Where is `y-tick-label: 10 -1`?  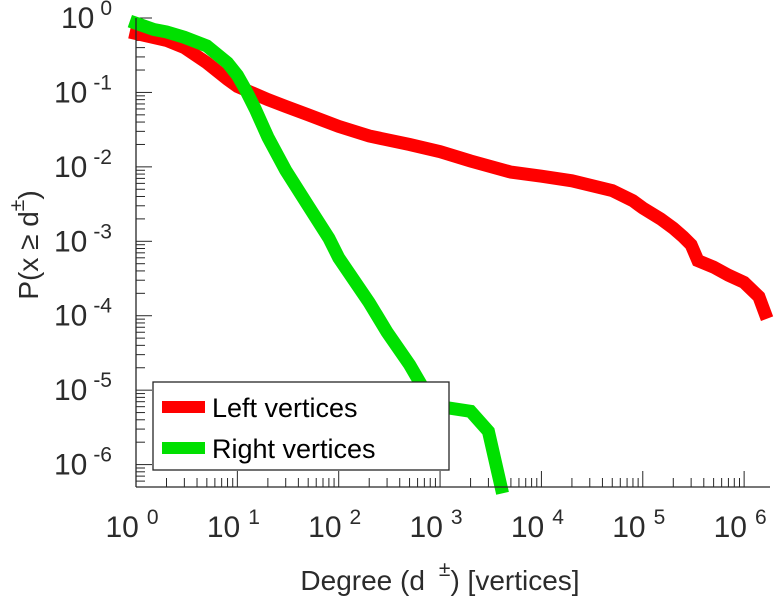 y-tick-label: 10 -1 is located at coordinates (83, 90).